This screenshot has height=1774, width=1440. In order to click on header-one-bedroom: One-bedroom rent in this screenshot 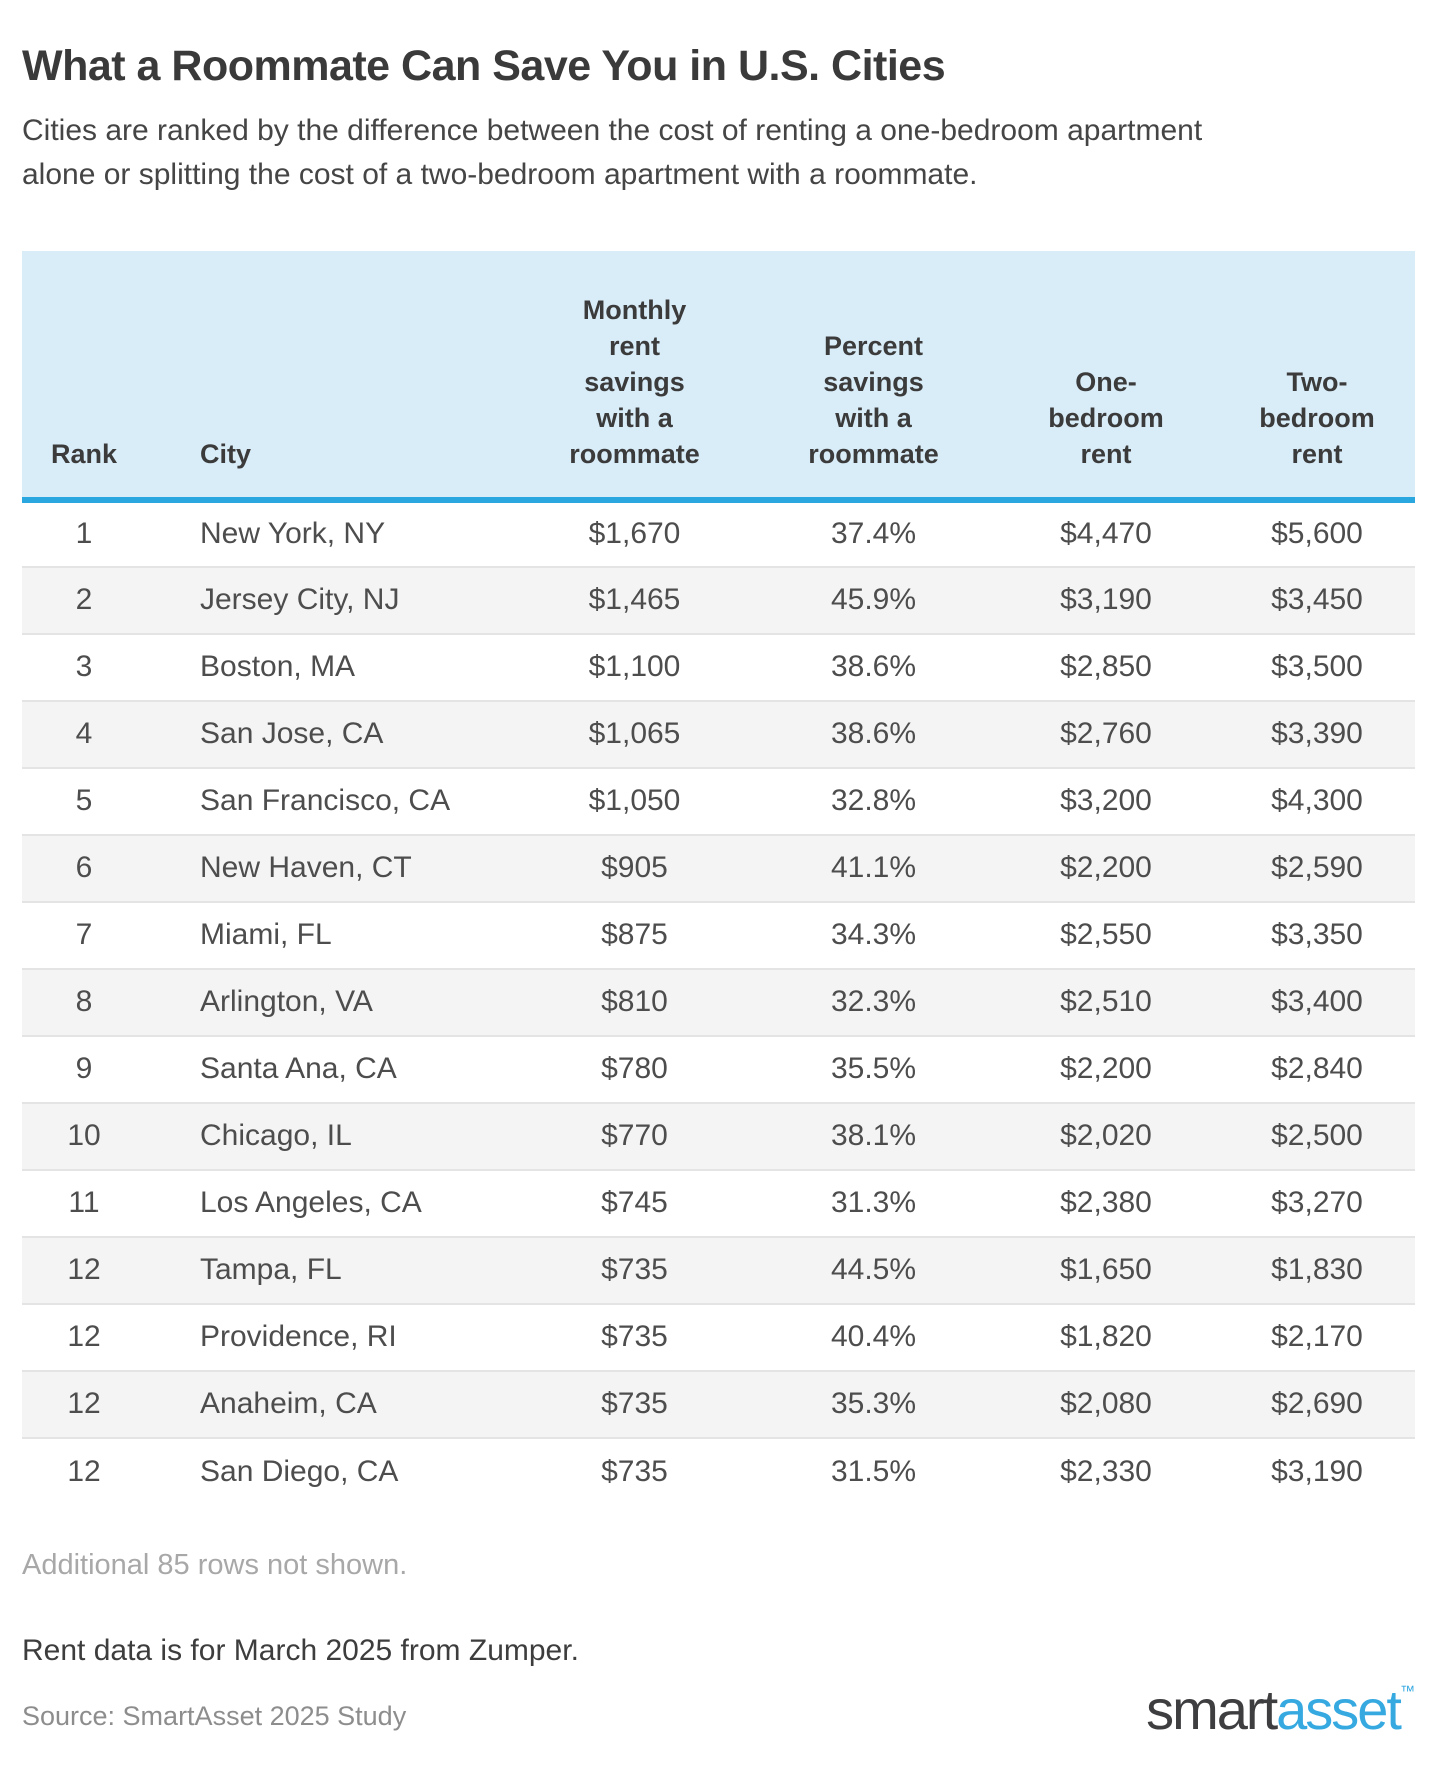, I will do `click(1106, 377)`.